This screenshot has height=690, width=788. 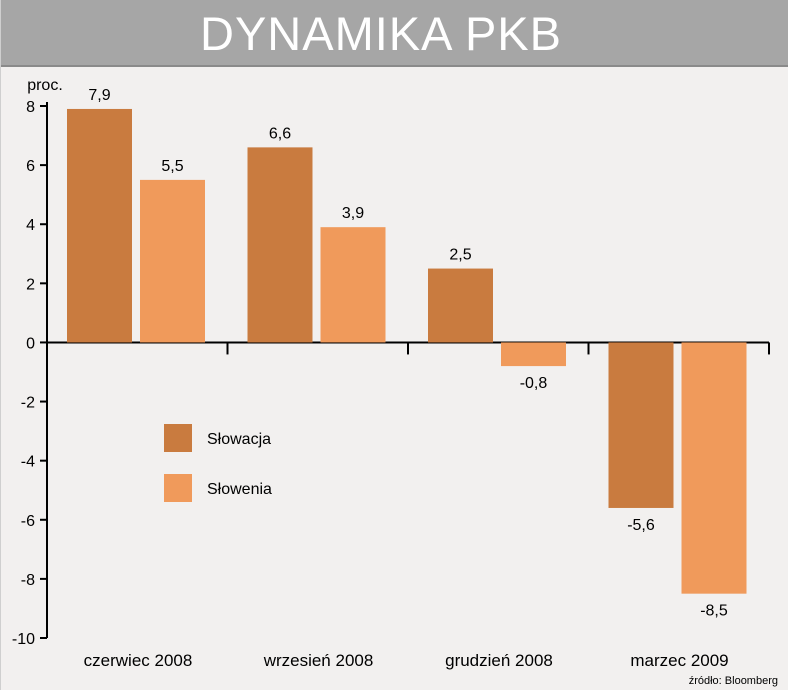 I want to click on y-tick-label: 0, so click(x=30, y=343).